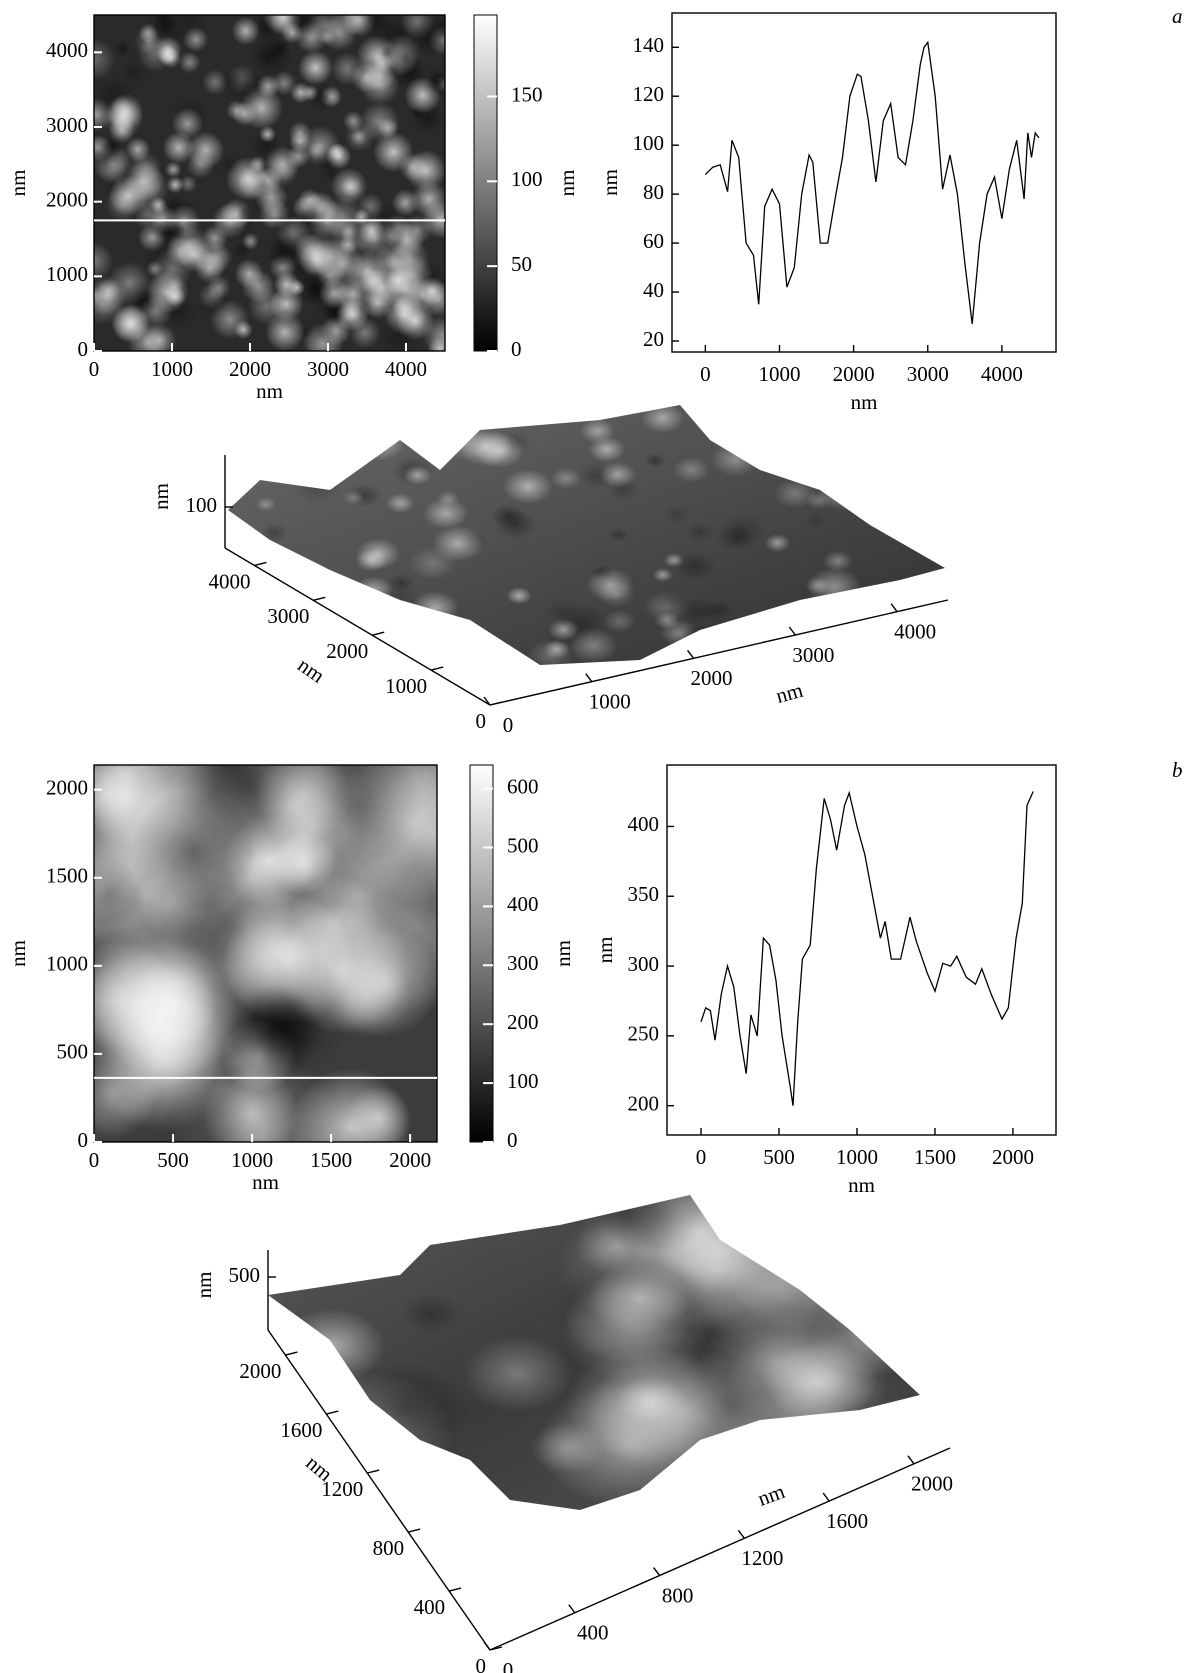  What do you see at coordinates (481, 1663) in the screenshot?
I see `y-tick-label: 0` at bounding box center [481, 1663].